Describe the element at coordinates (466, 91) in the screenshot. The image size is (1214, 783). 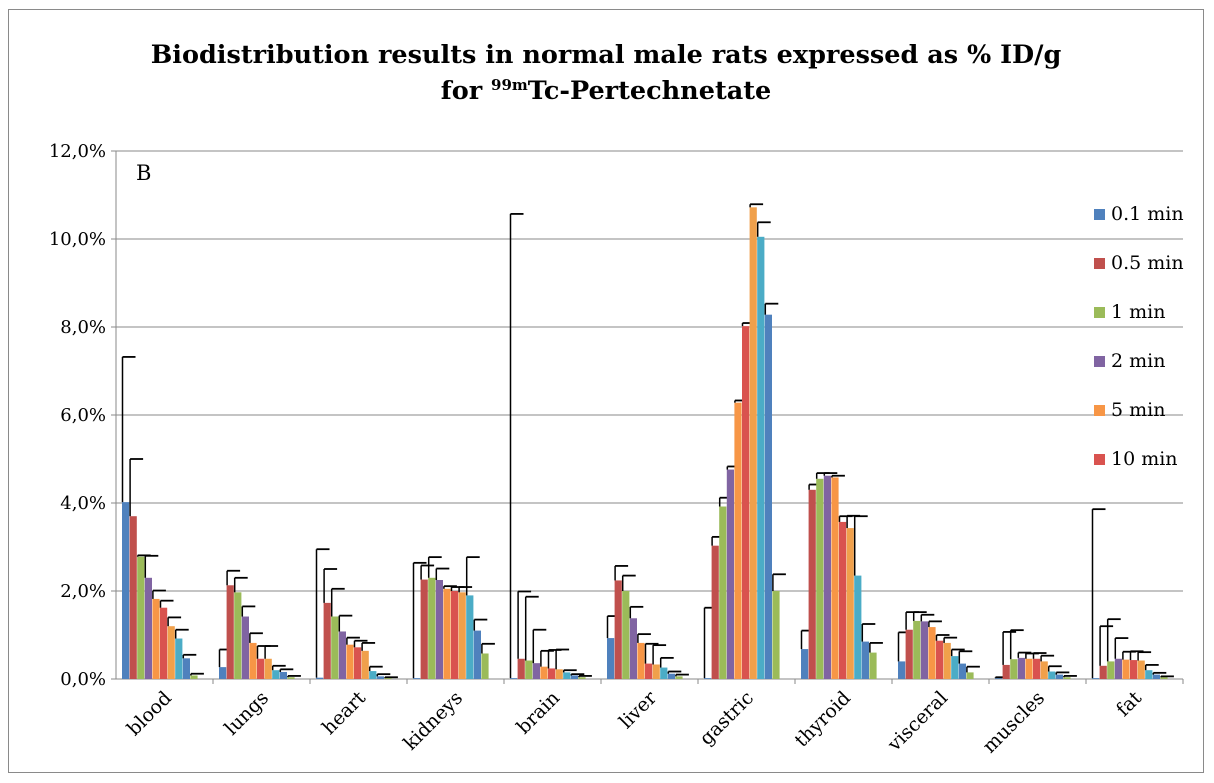
I see `chart-title-prefix: for` at that location.